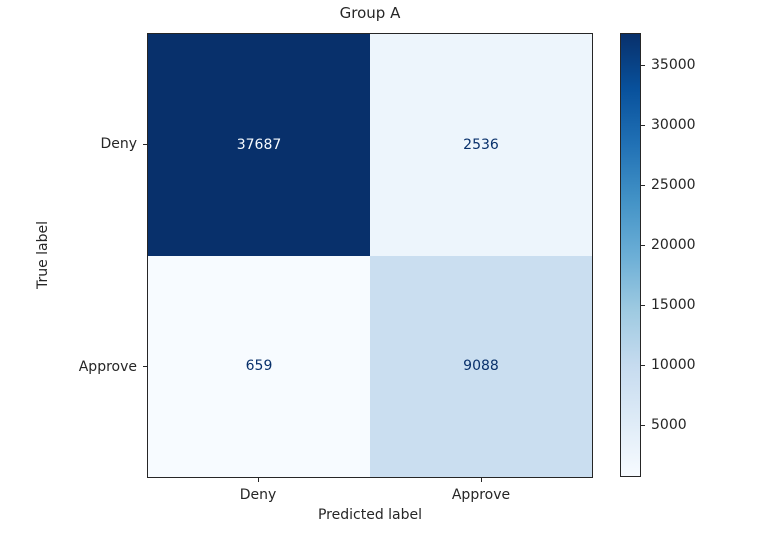  I want to click on chart-title: Group A, so click(370, 13).